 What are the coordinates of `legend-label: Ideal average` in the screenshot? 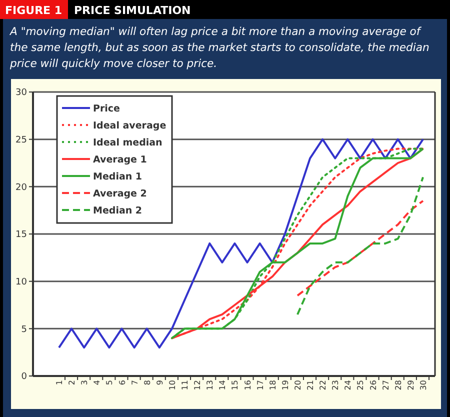 It's located at (129, 126).